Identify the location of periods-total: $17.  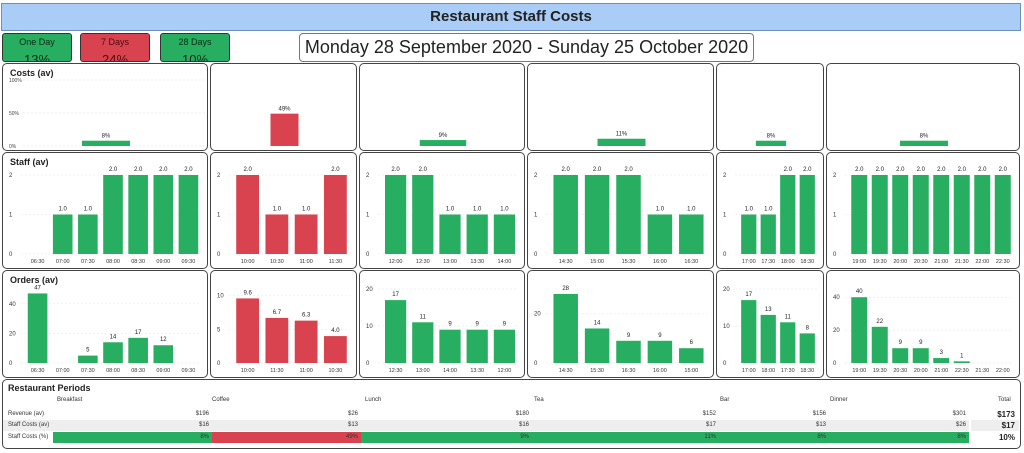
(995, 425).